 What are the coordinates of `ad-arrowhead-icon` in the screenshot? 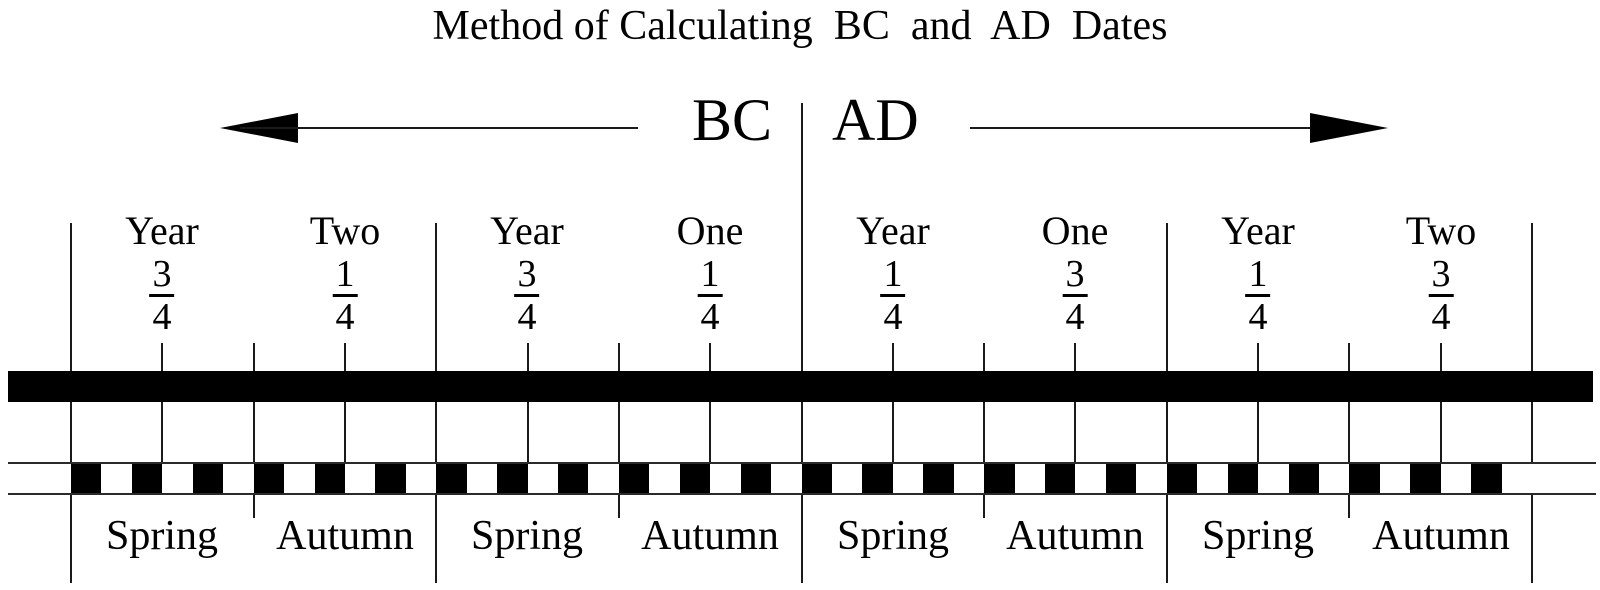 It's located at (1349, 128).